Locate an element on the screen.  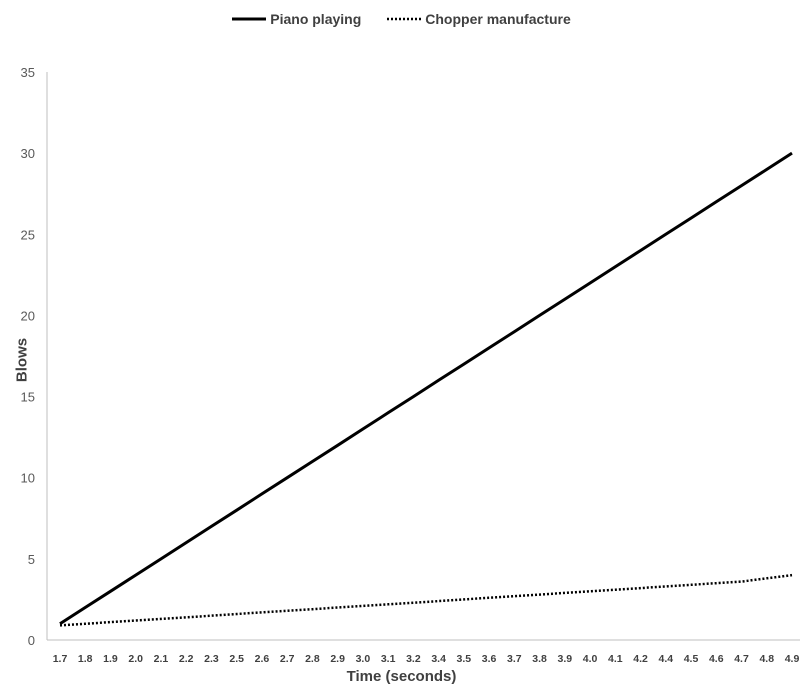
x-tick-label: 4.8 is located at coordinates (766, 659).